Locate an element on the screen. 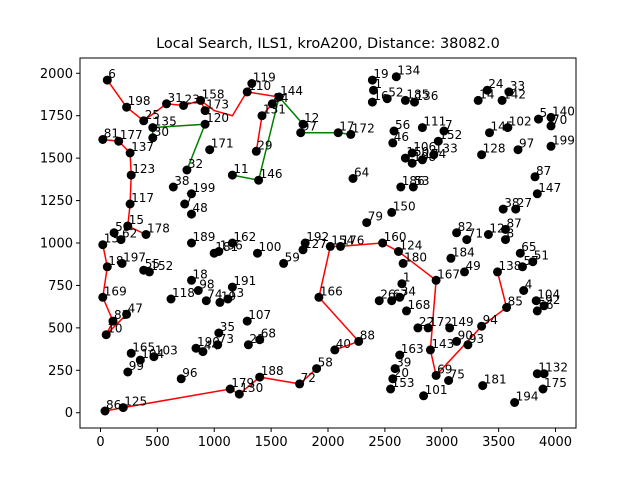 This screenshot has width=640, height=480. node-label: 198 is located at coordinates (139, 101).